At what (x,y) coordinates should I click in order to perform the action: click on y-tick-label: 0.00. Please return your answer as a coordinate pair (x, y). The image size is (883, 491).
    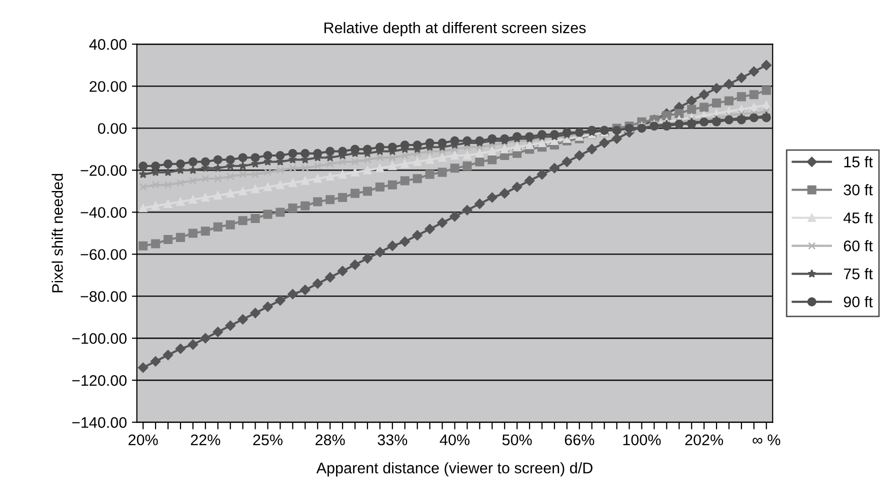
    Looking at the image, I should click on (112, 128).